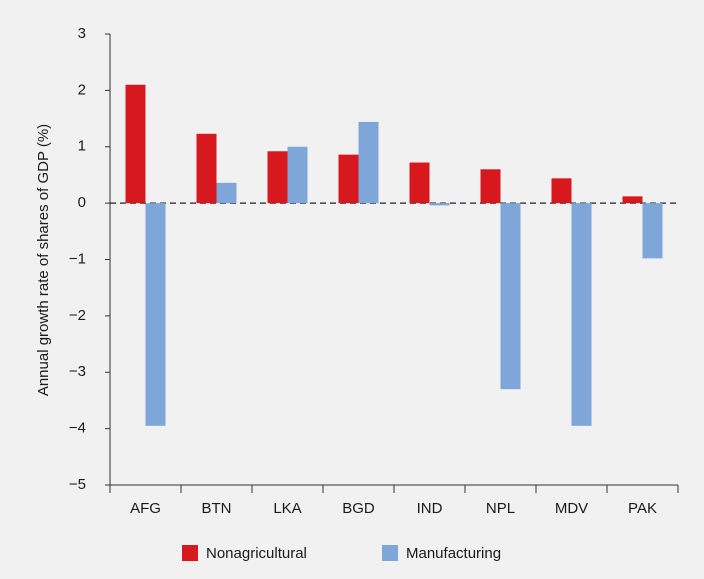  What do you see at coordinates (82, 202) in the screenshot?
I see `y-tick-label: 0` at bounding box center [82, 202].